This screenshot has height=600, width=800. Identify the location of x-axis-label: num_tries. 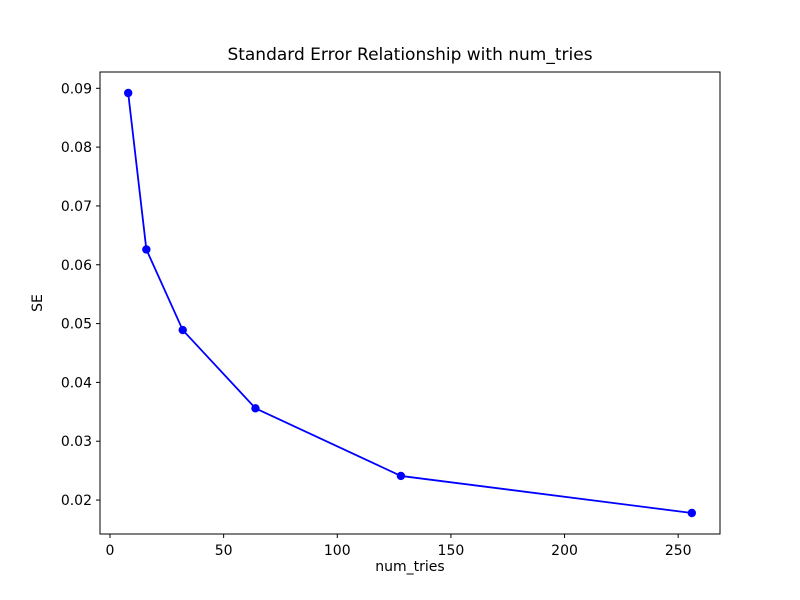
(410, 567).